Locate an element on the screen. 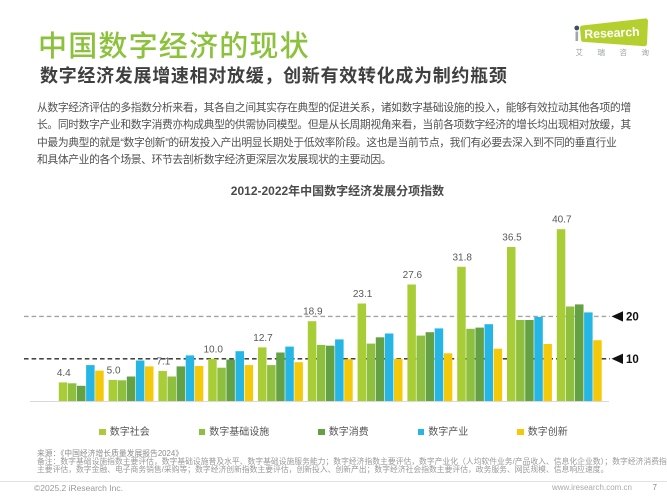 This screenshot has height=500, width=667. svg-text: 23.1 is located at coordinates (363, 294).